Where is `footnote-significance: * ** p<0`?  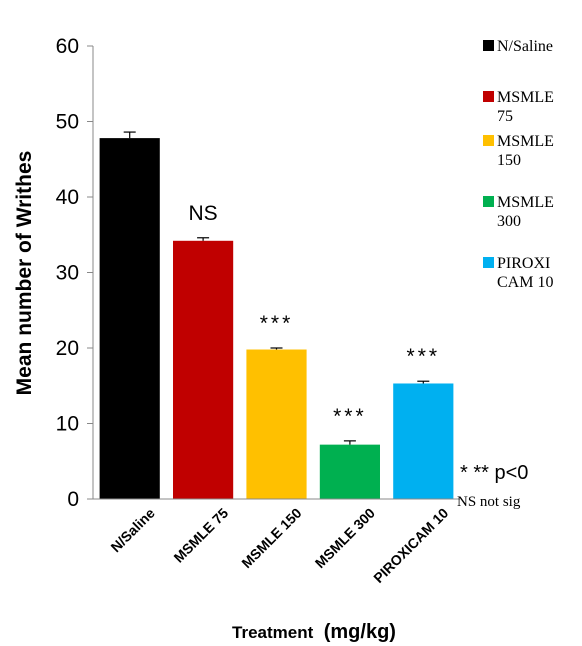 footnote-significance: * ** p<0 is located at coordinates (494, 473).